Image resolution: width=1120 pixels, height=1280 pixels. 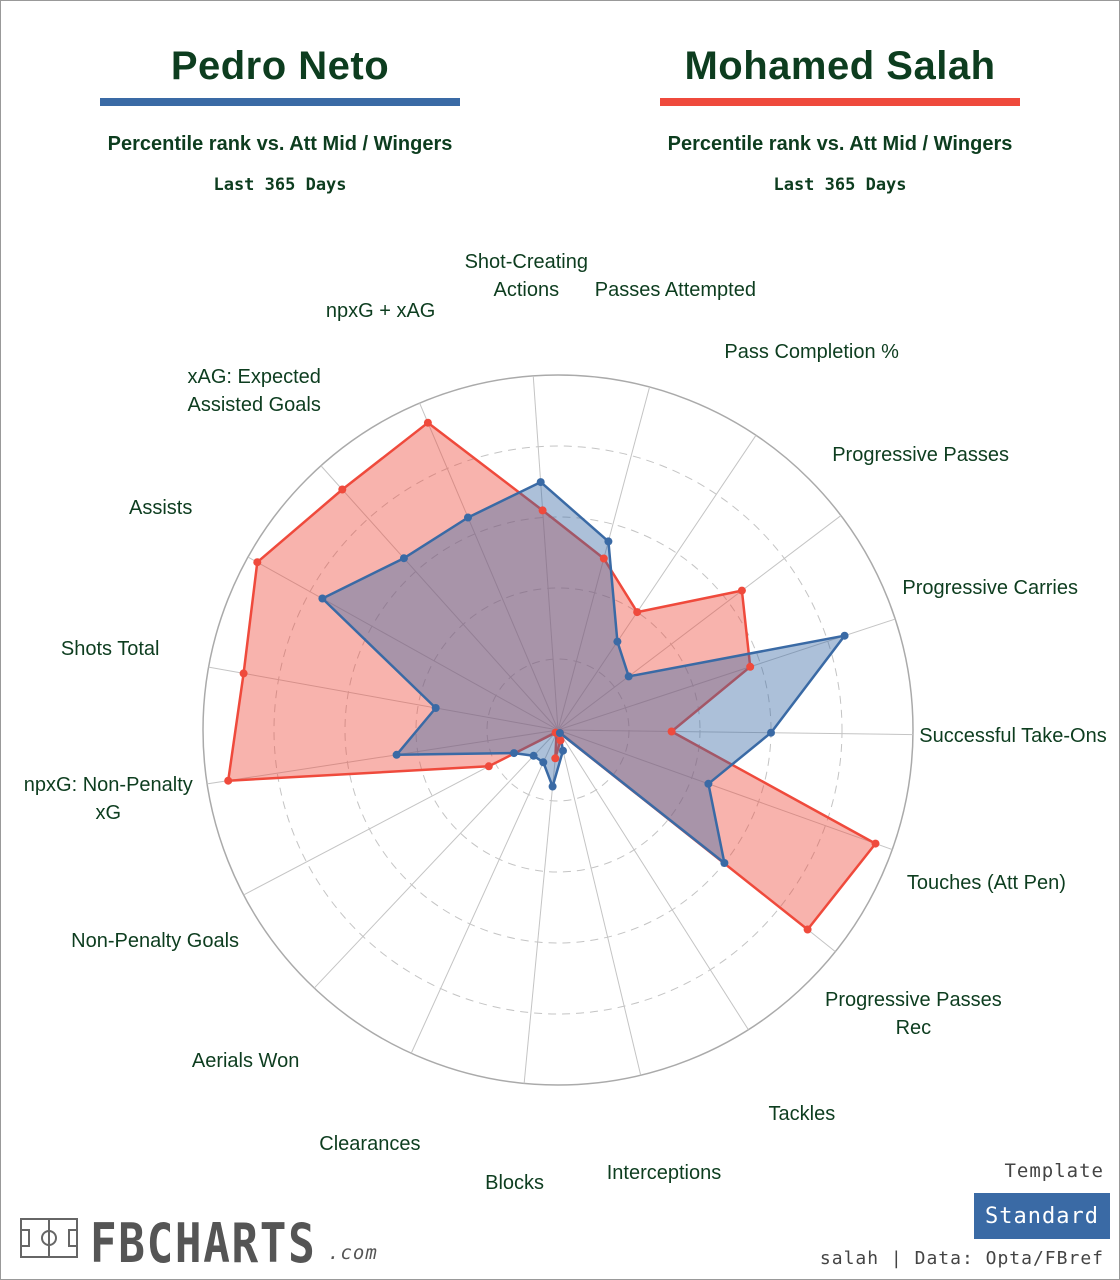 I want to click on axis-label: Progressive Carries, so click(x=990, y=587).